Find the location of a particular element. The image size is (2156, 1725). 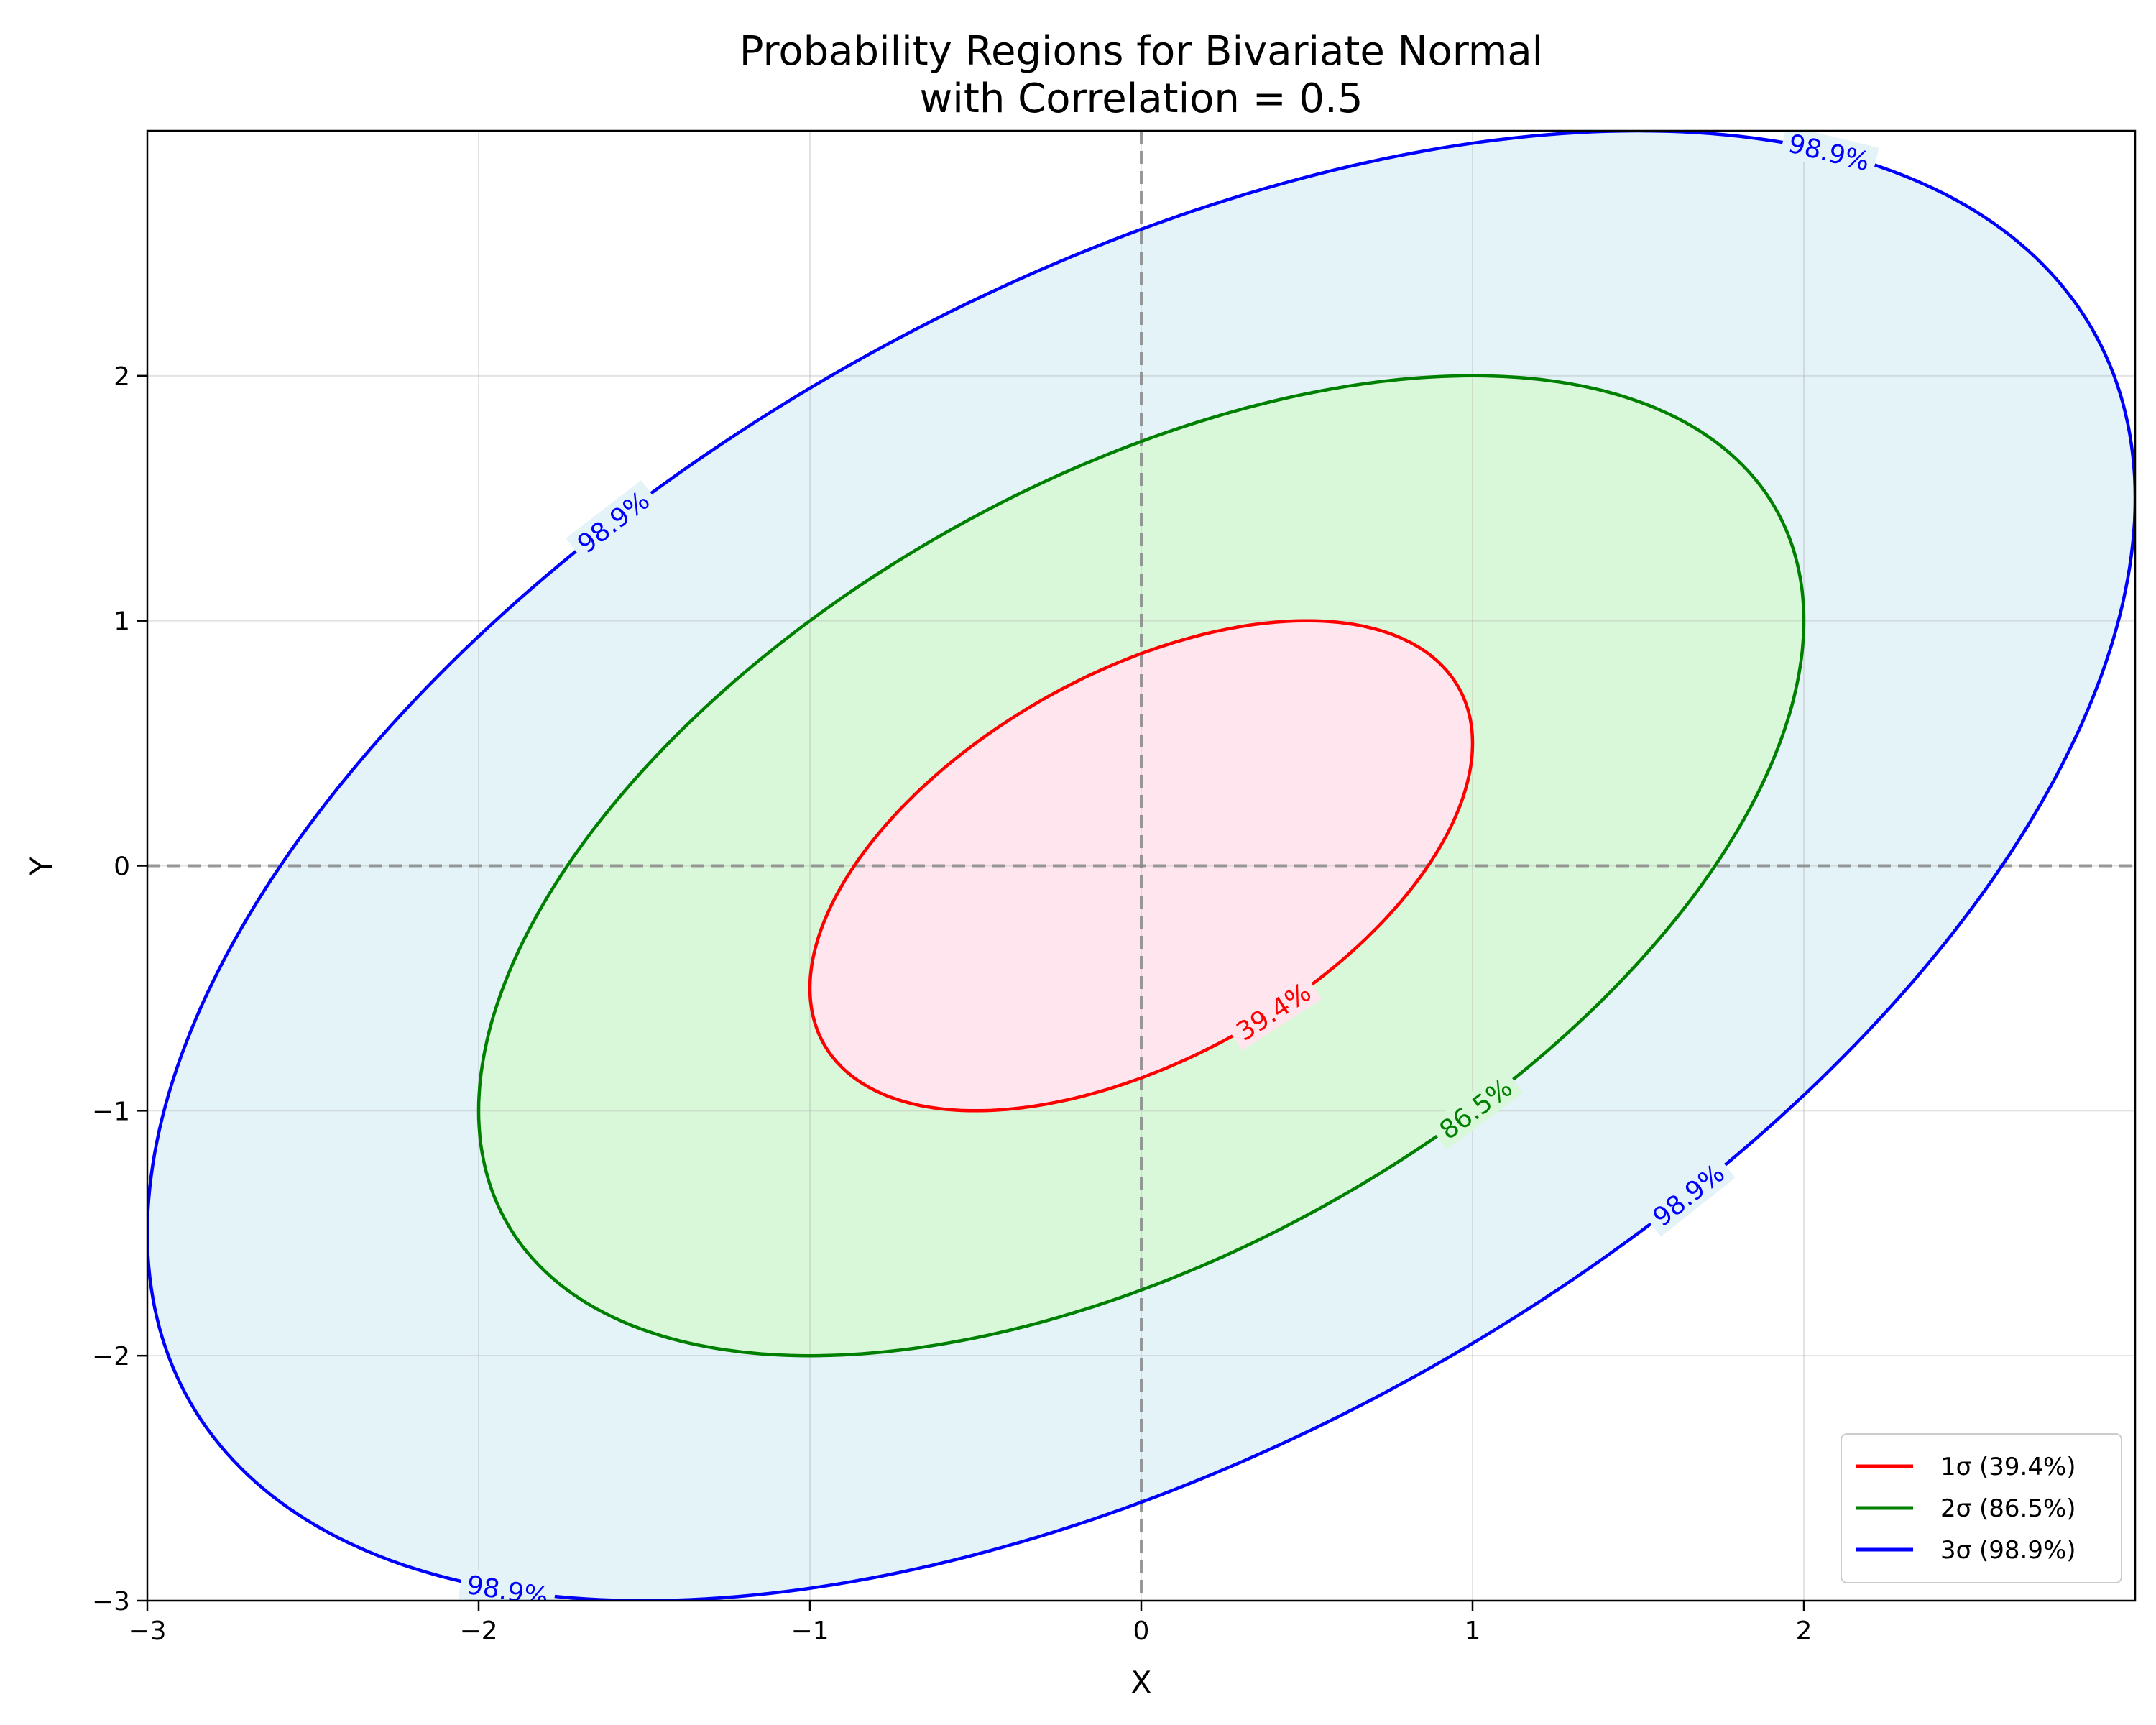

y-tick-label: 1 is located at coordinates (122, 622).